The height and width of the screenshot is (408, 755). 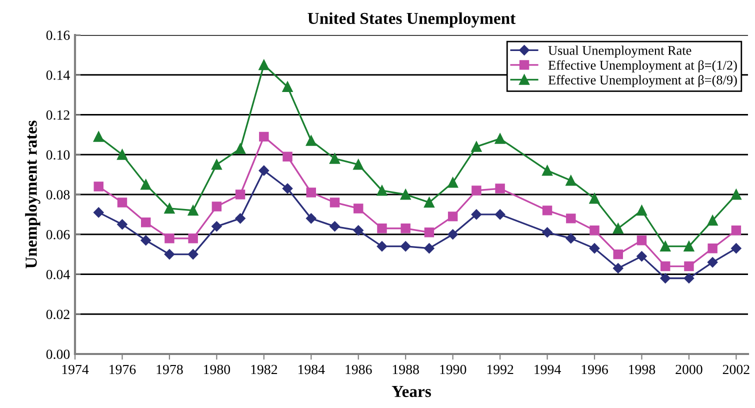 I want to click on y-tick-label: 0.06, so click(x=58, y=235).